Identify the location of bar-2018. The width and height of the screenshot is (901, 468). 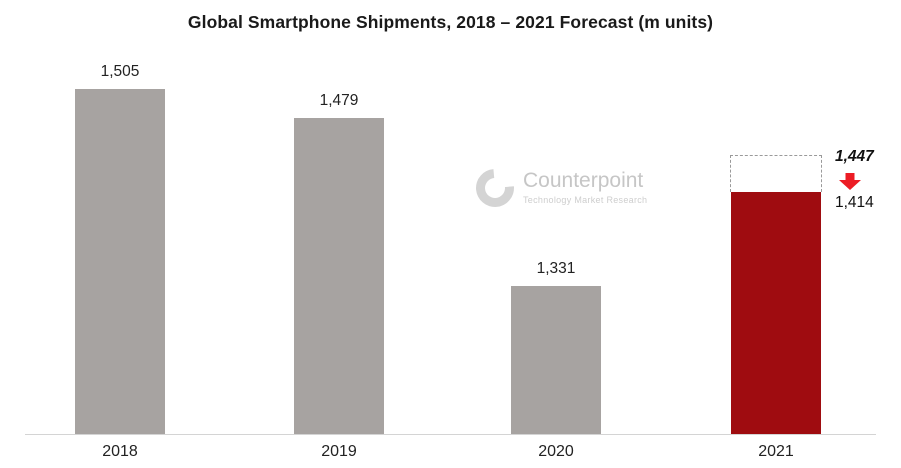
(120, 261).